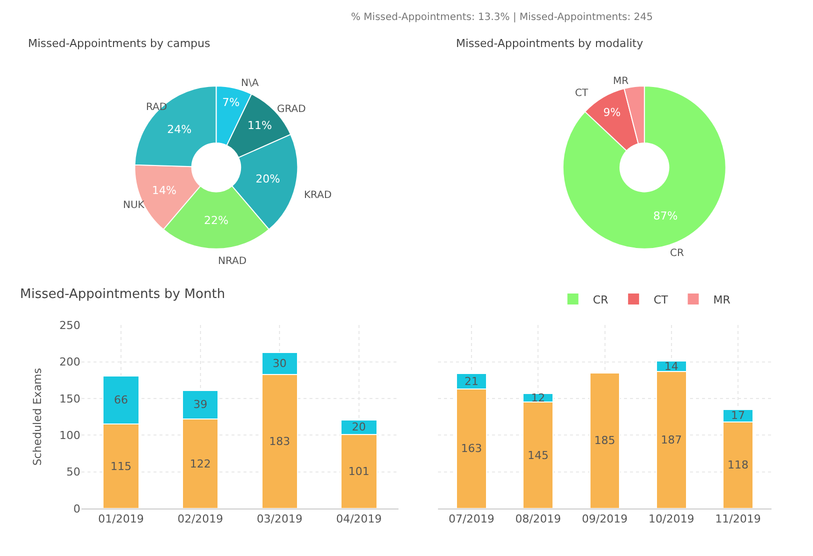  Describe the element at coordinates (119, 43) in the screenshot. I see `chart-title: Missed-Appointments by campus` at that location.